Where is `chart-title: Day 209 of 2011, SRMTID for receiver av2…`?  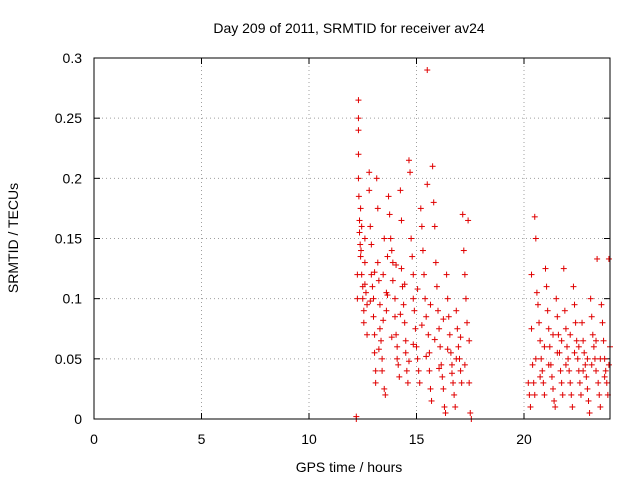 chart-title: Day 209 of 2011, SRMTID for receiver av2… is located at coordinates (349, 28).